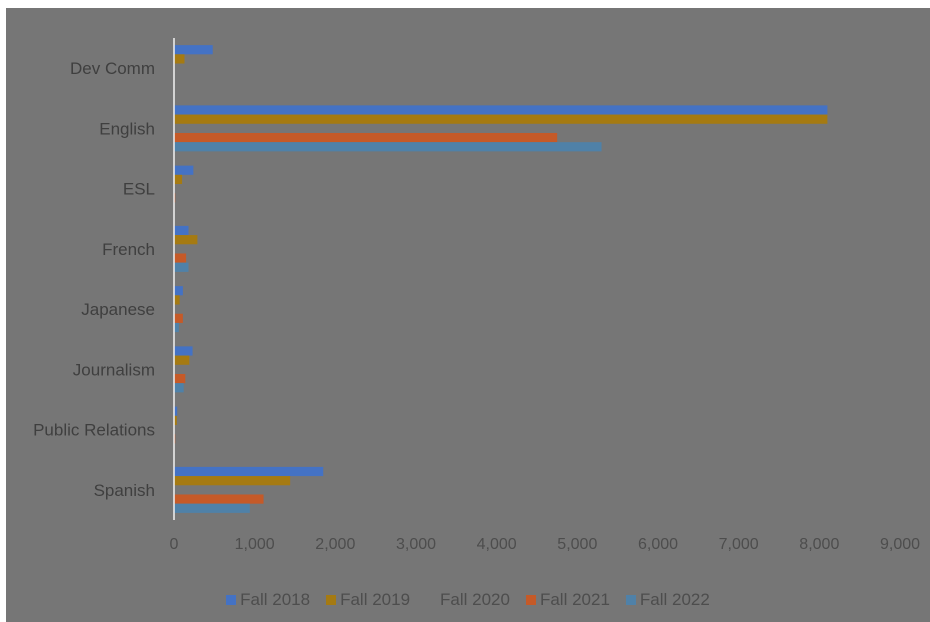  Describe the element at coordinates (177, 300) in the screenshot. I see `bar-japanese-fall-2019` at that location.